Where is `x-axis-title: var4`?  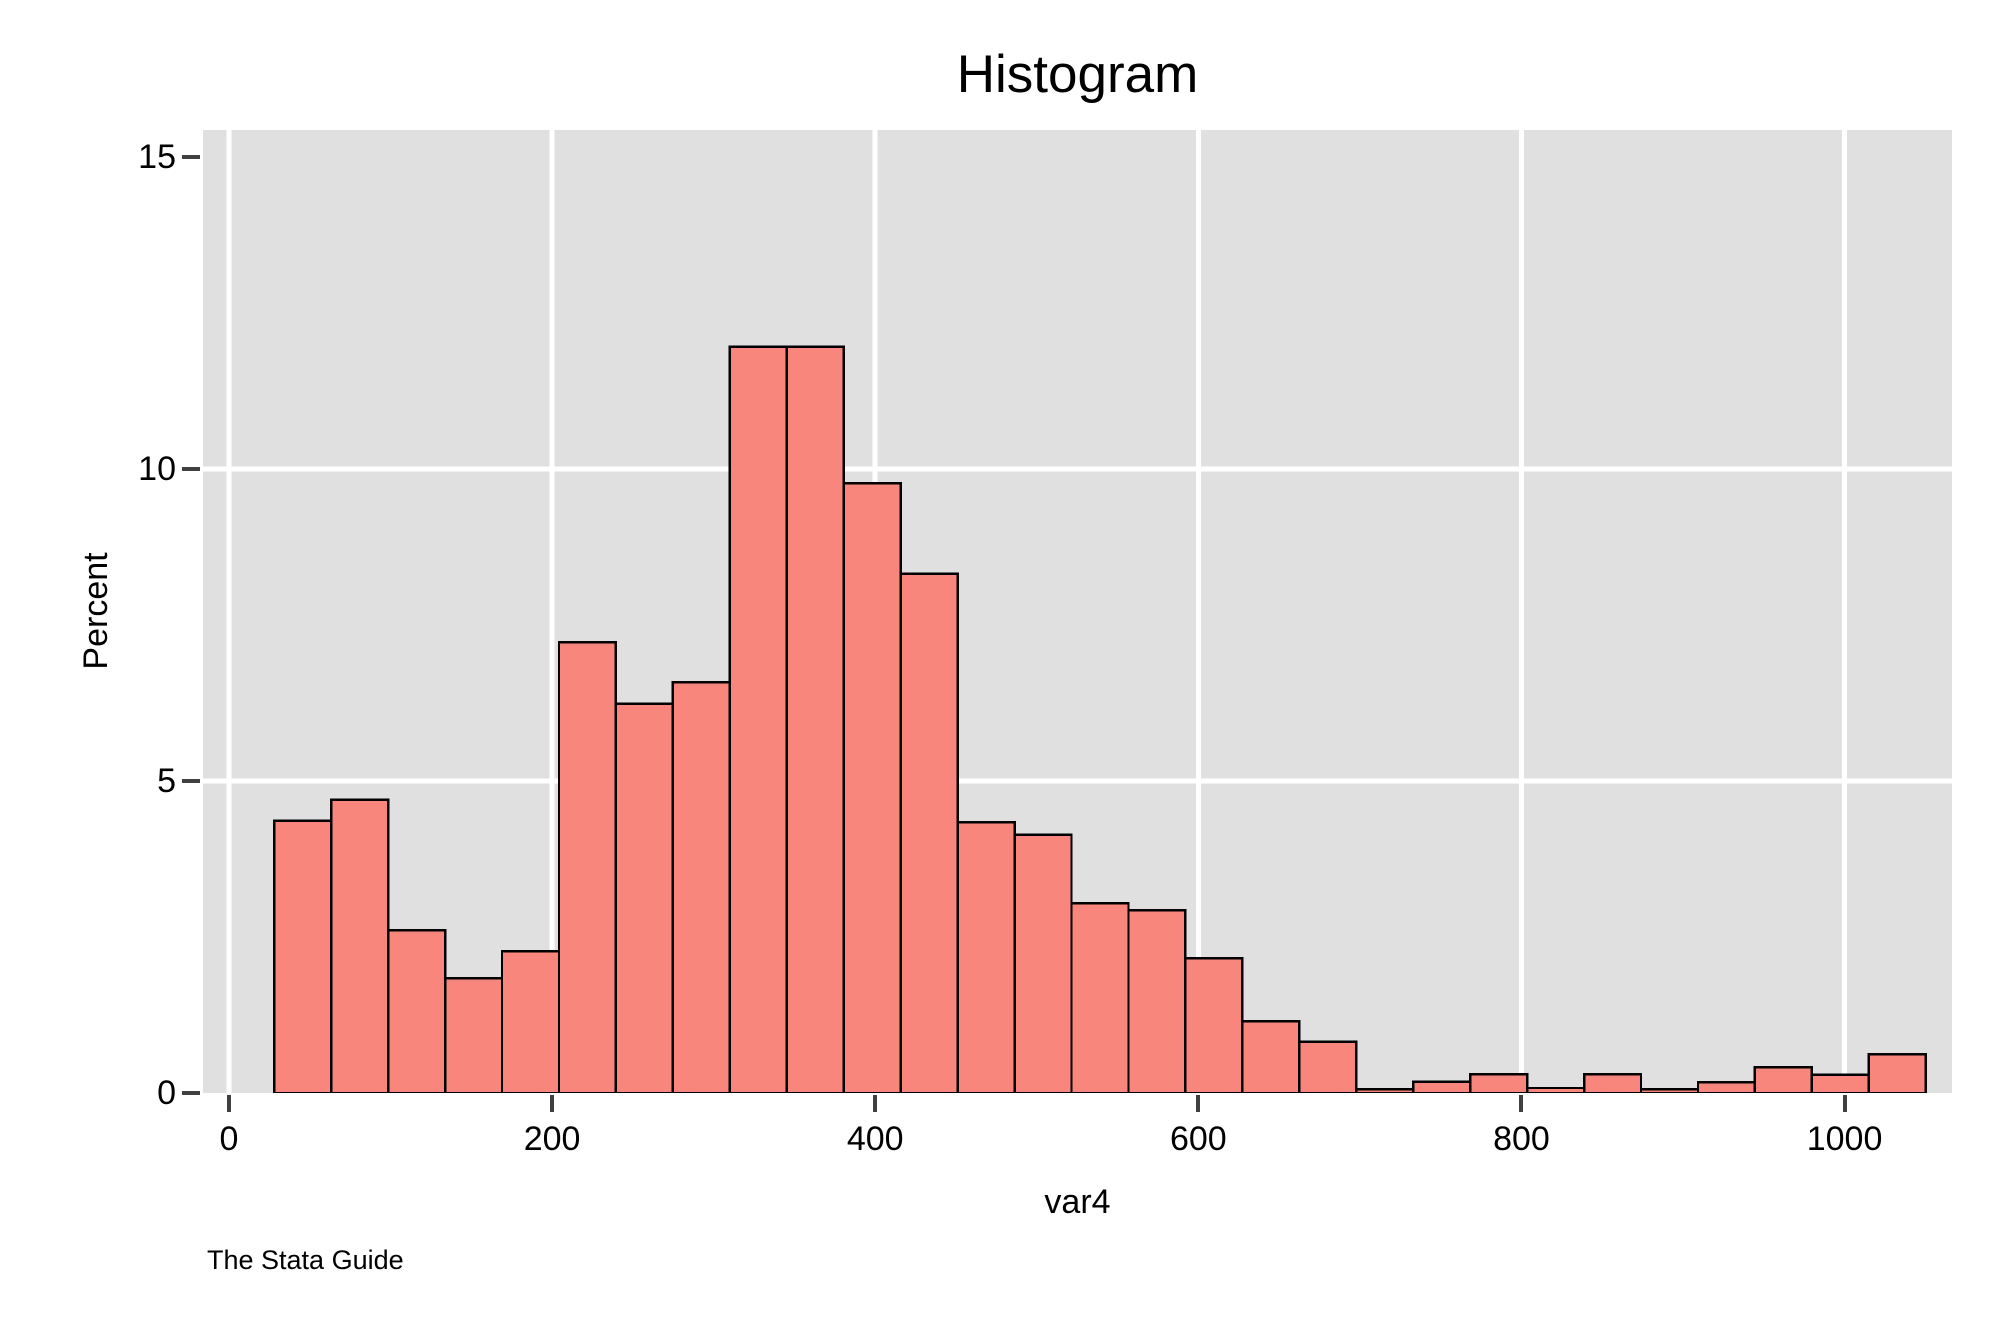
x-axis-title: var4 is located at coordinates (1077, 1202).